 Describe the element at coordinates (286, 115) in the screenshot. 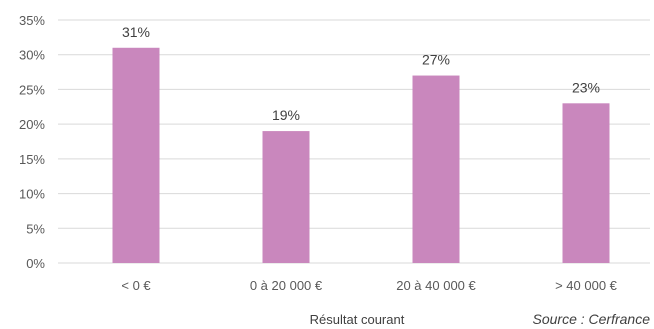

I see `data-label: 19%` at that location.